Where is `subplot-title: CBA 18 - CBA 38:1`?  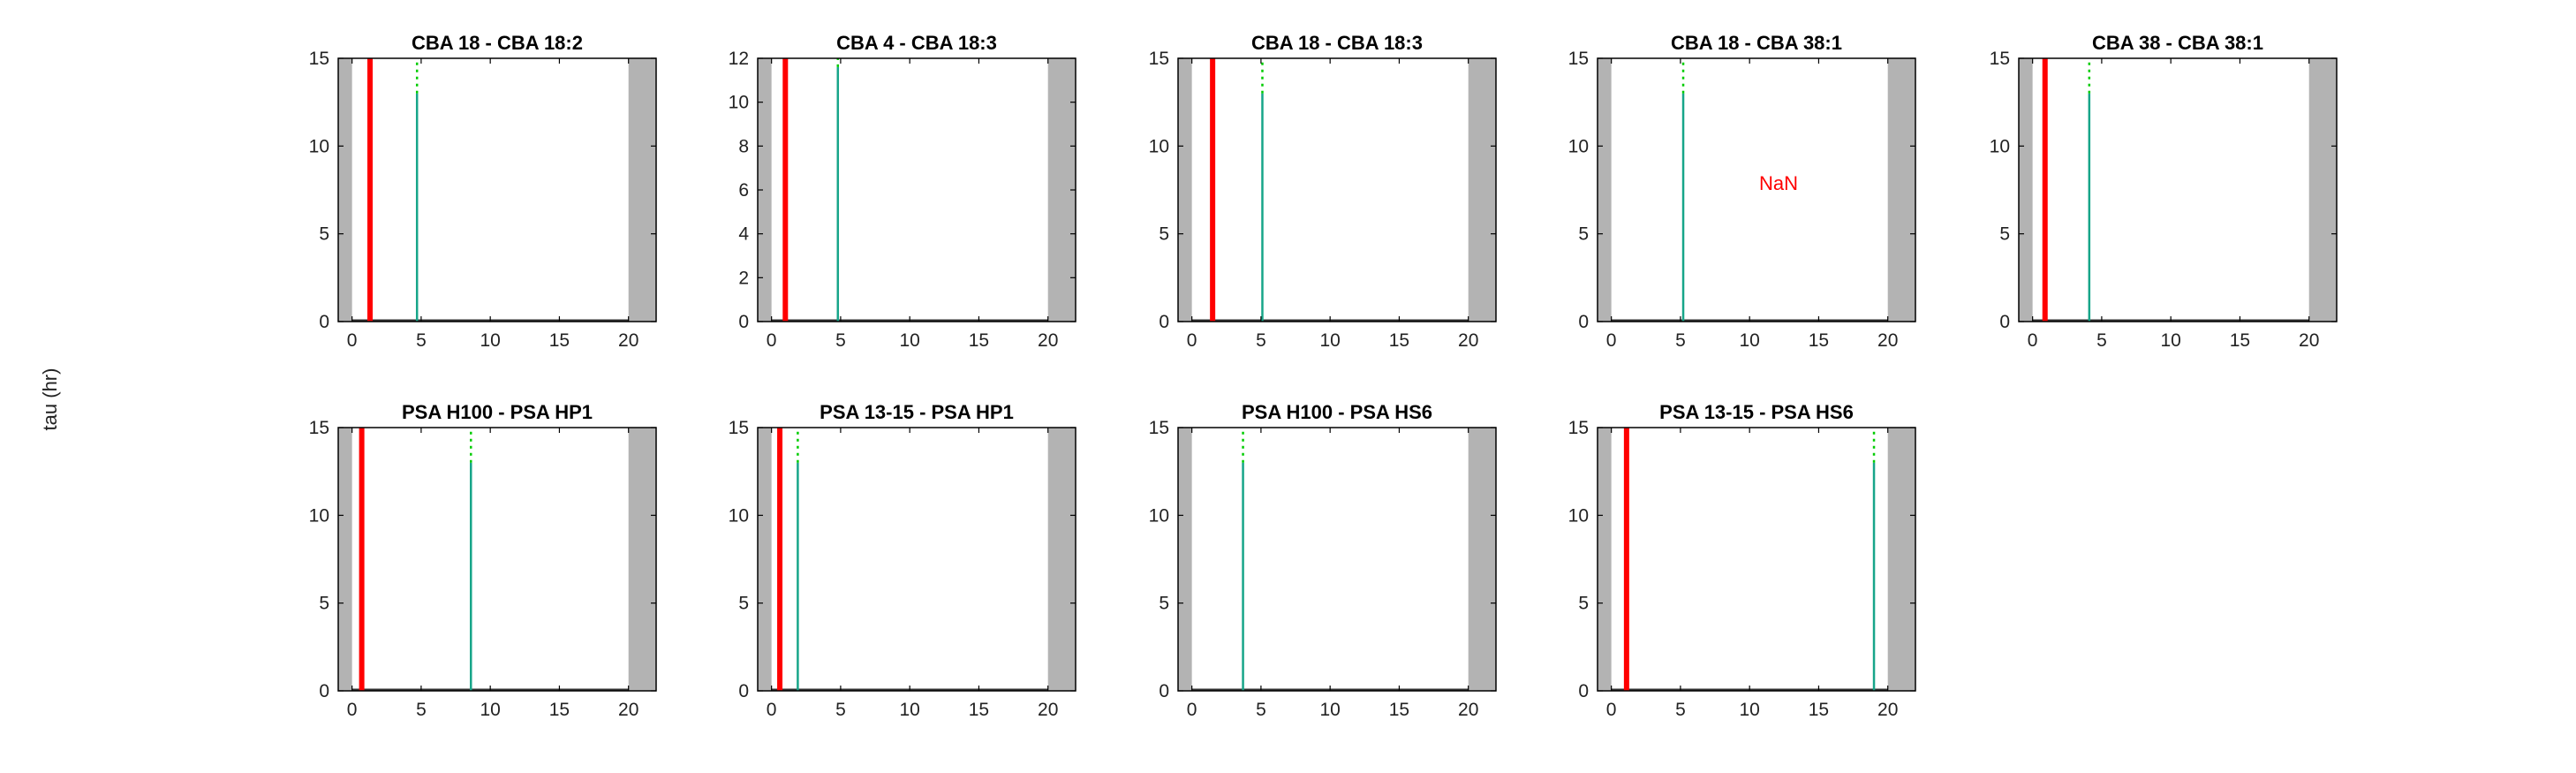 subplot-title: CBA 18 - CBA 38:1 is located at coordinates (1756, 43).